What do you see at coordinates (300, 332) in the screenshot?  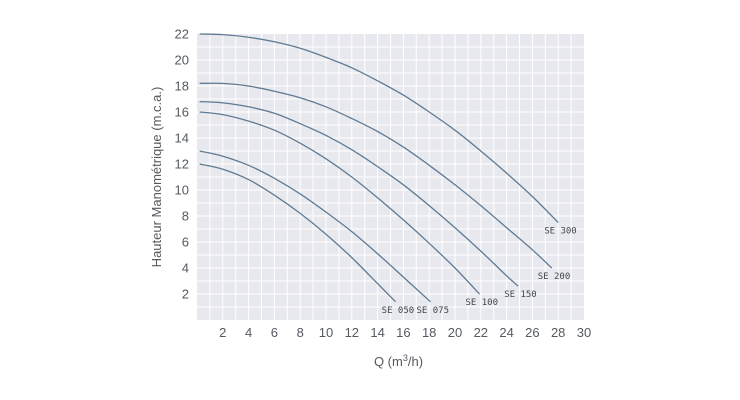 I see `x-tick-label: 8` at bounding box center [300, 332].